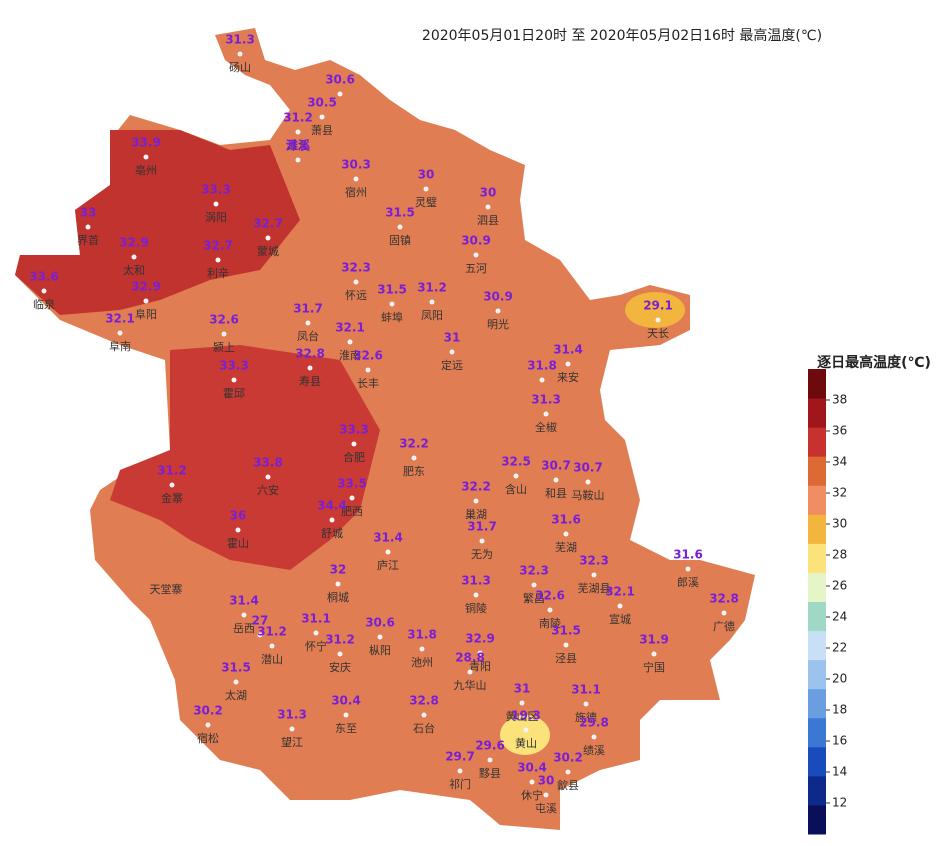 The height and width of the screenshot is (846, 944). What do you see at coordinates (594, 588) in the screenshot?
I see `station-name: 芜湖县` at bounding box center [594, 588].